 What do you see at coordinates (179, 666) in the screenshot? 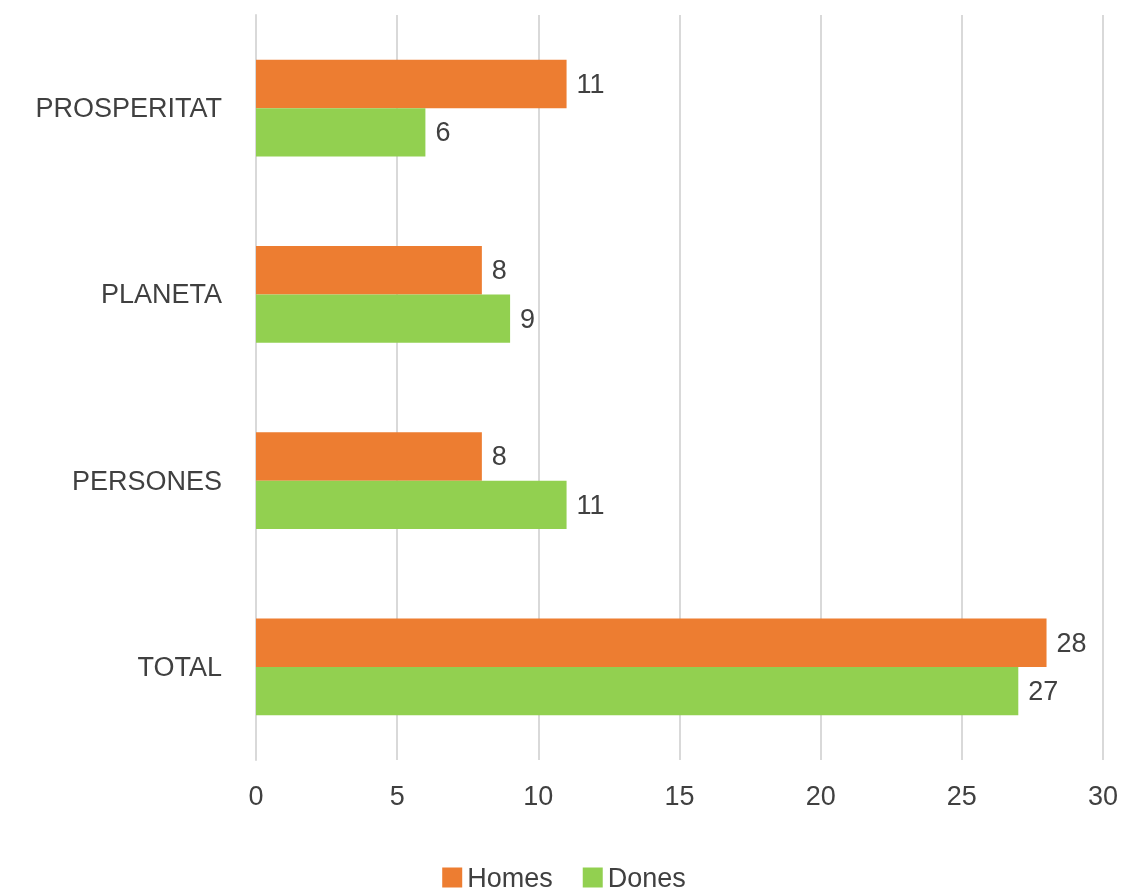
I see `y-tick-label: TOTAL` at bounding box center [179, 666].